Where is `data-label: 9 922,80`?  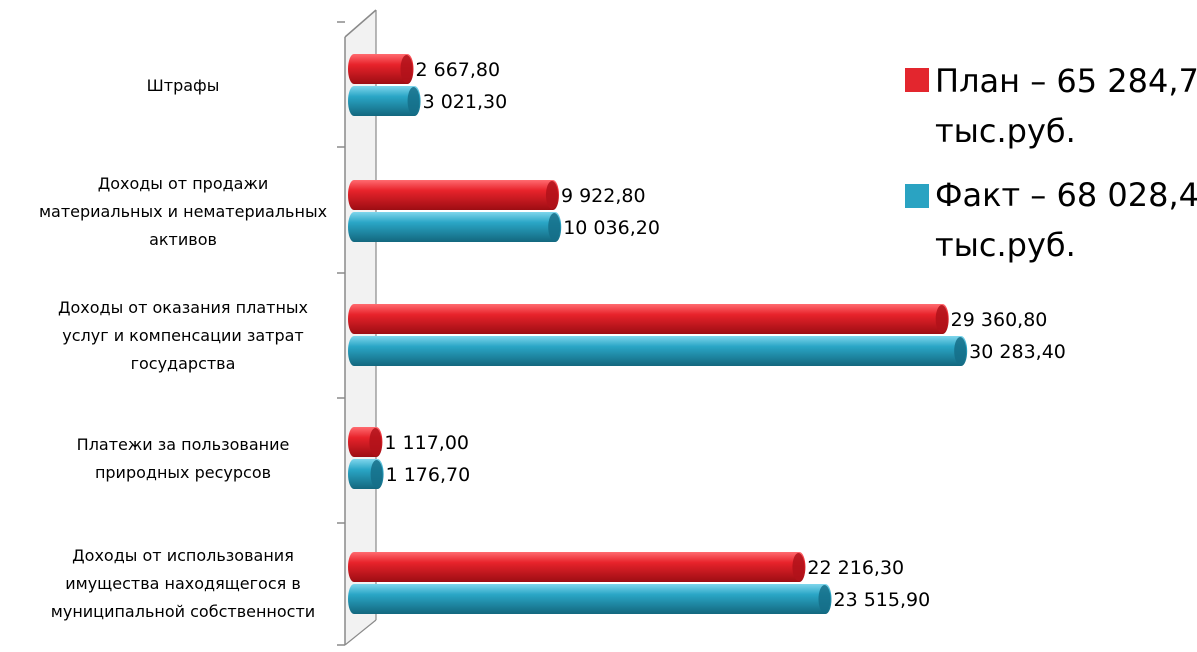 data-label: 9 922,80 is located at coordinates (603, 196).